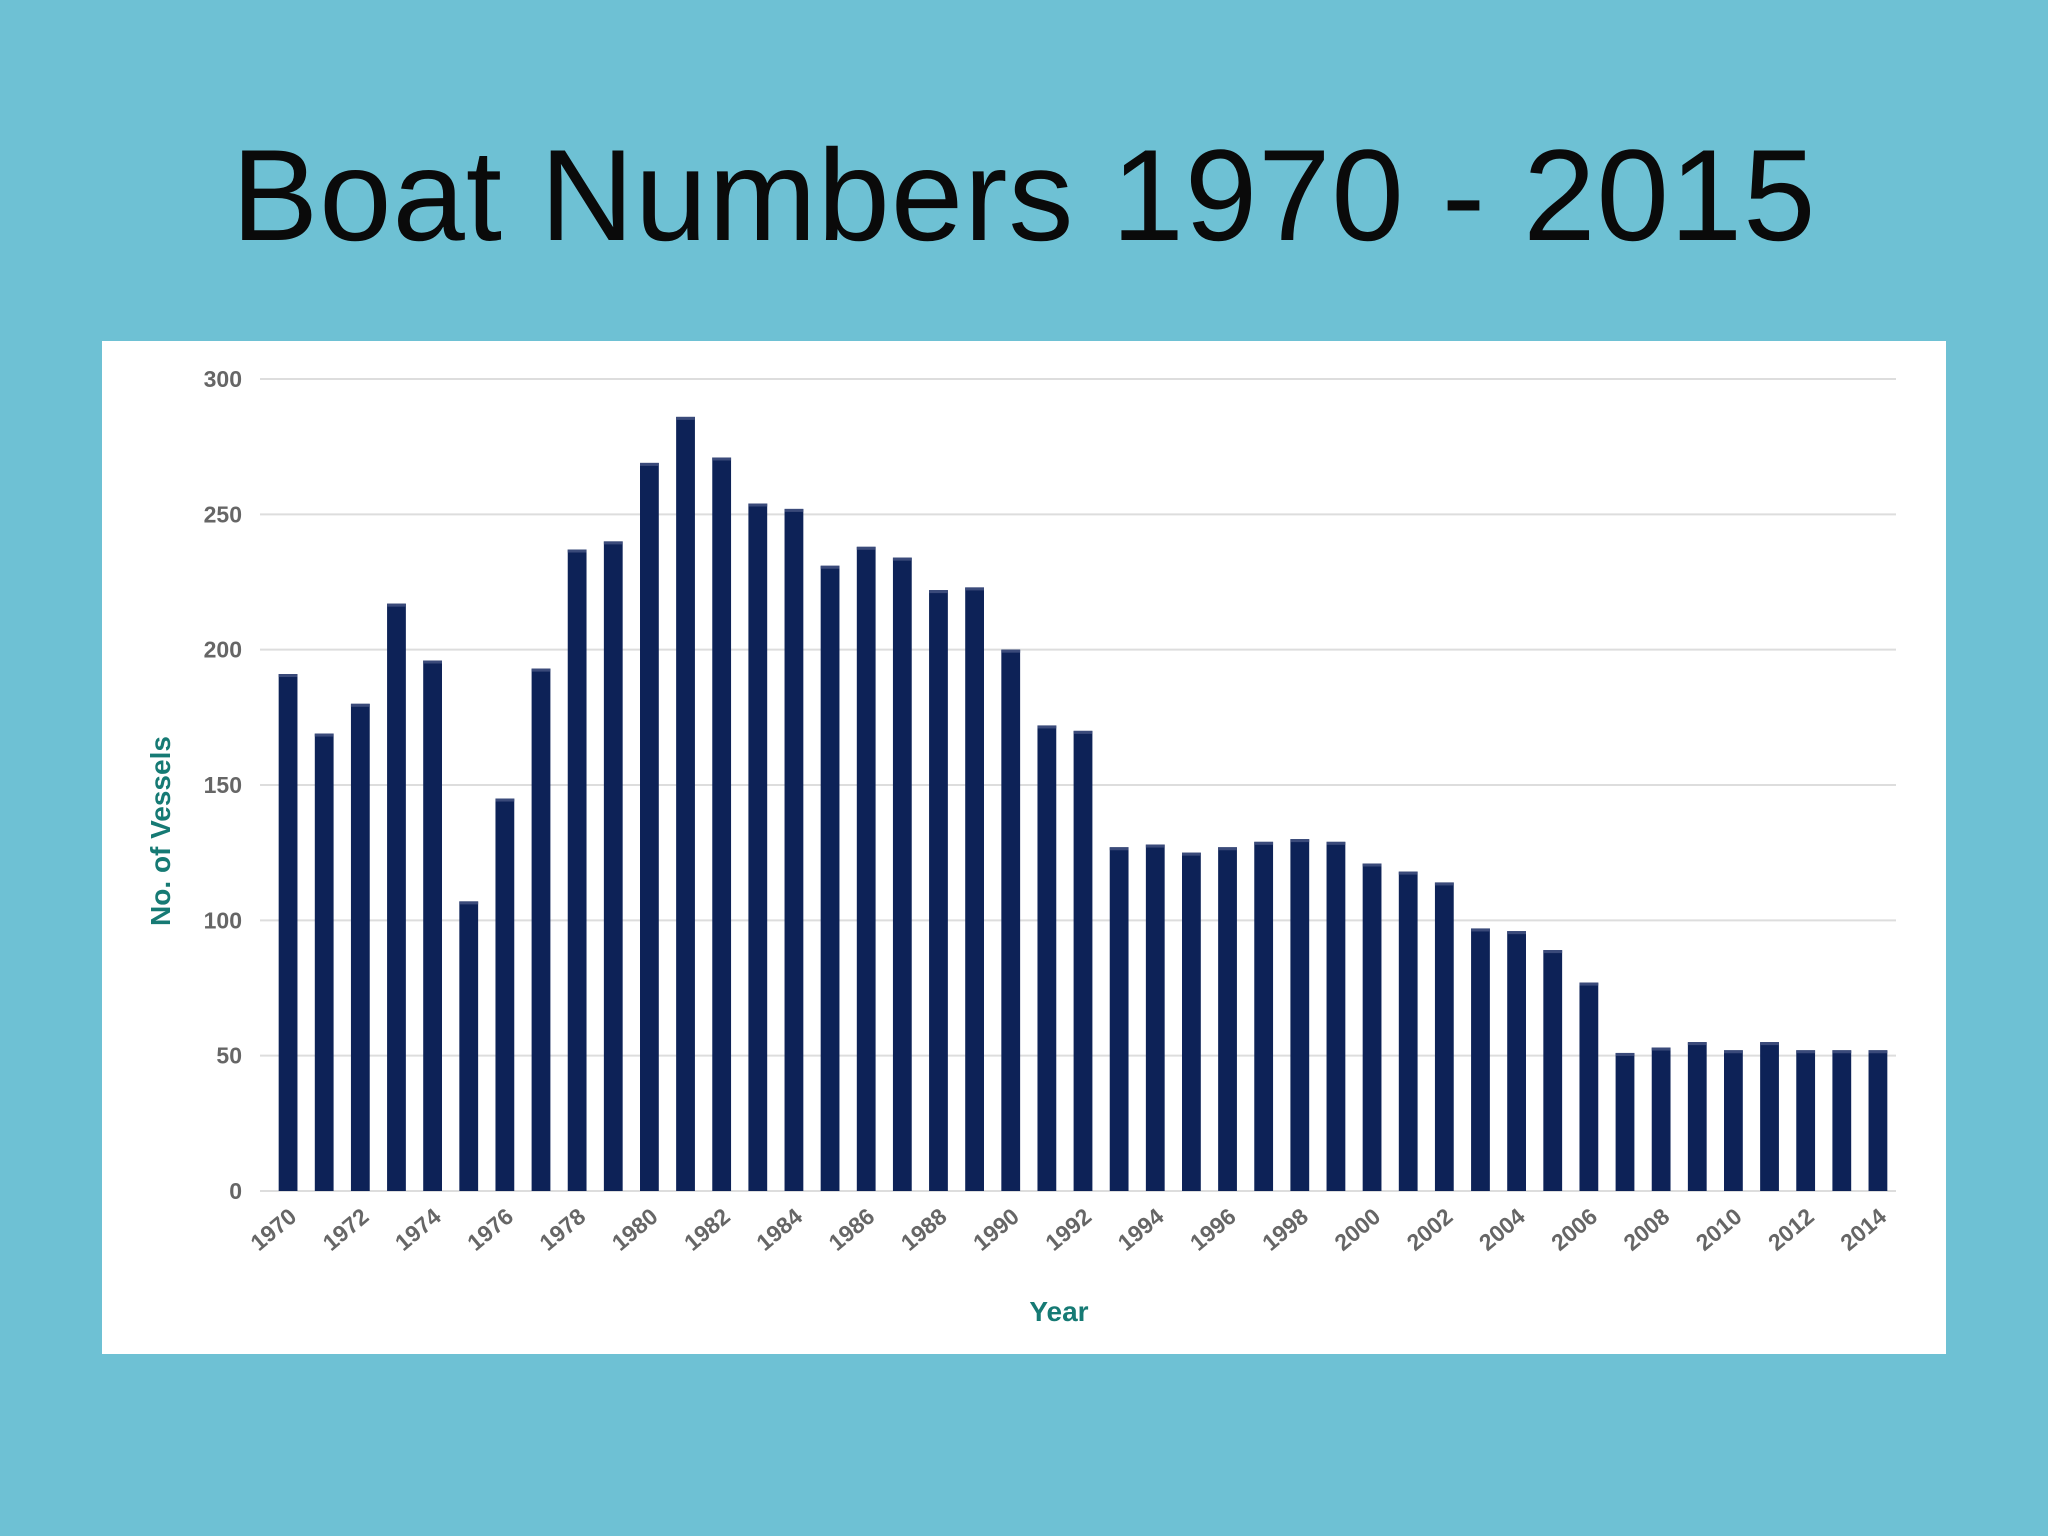  I want to click on x-tick-label: 1990, so click(996, 1229).